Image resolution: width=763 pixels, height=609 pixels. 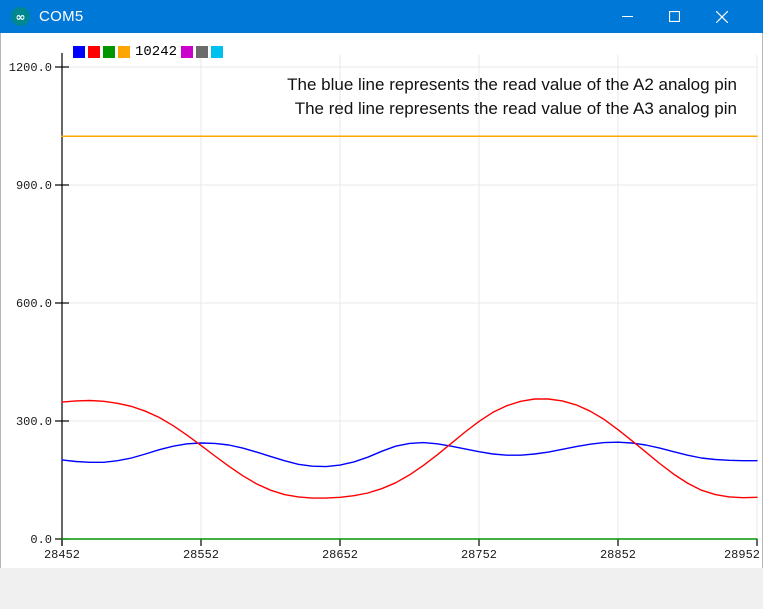 I want to click on close-icon, so click(x=721, y=16).